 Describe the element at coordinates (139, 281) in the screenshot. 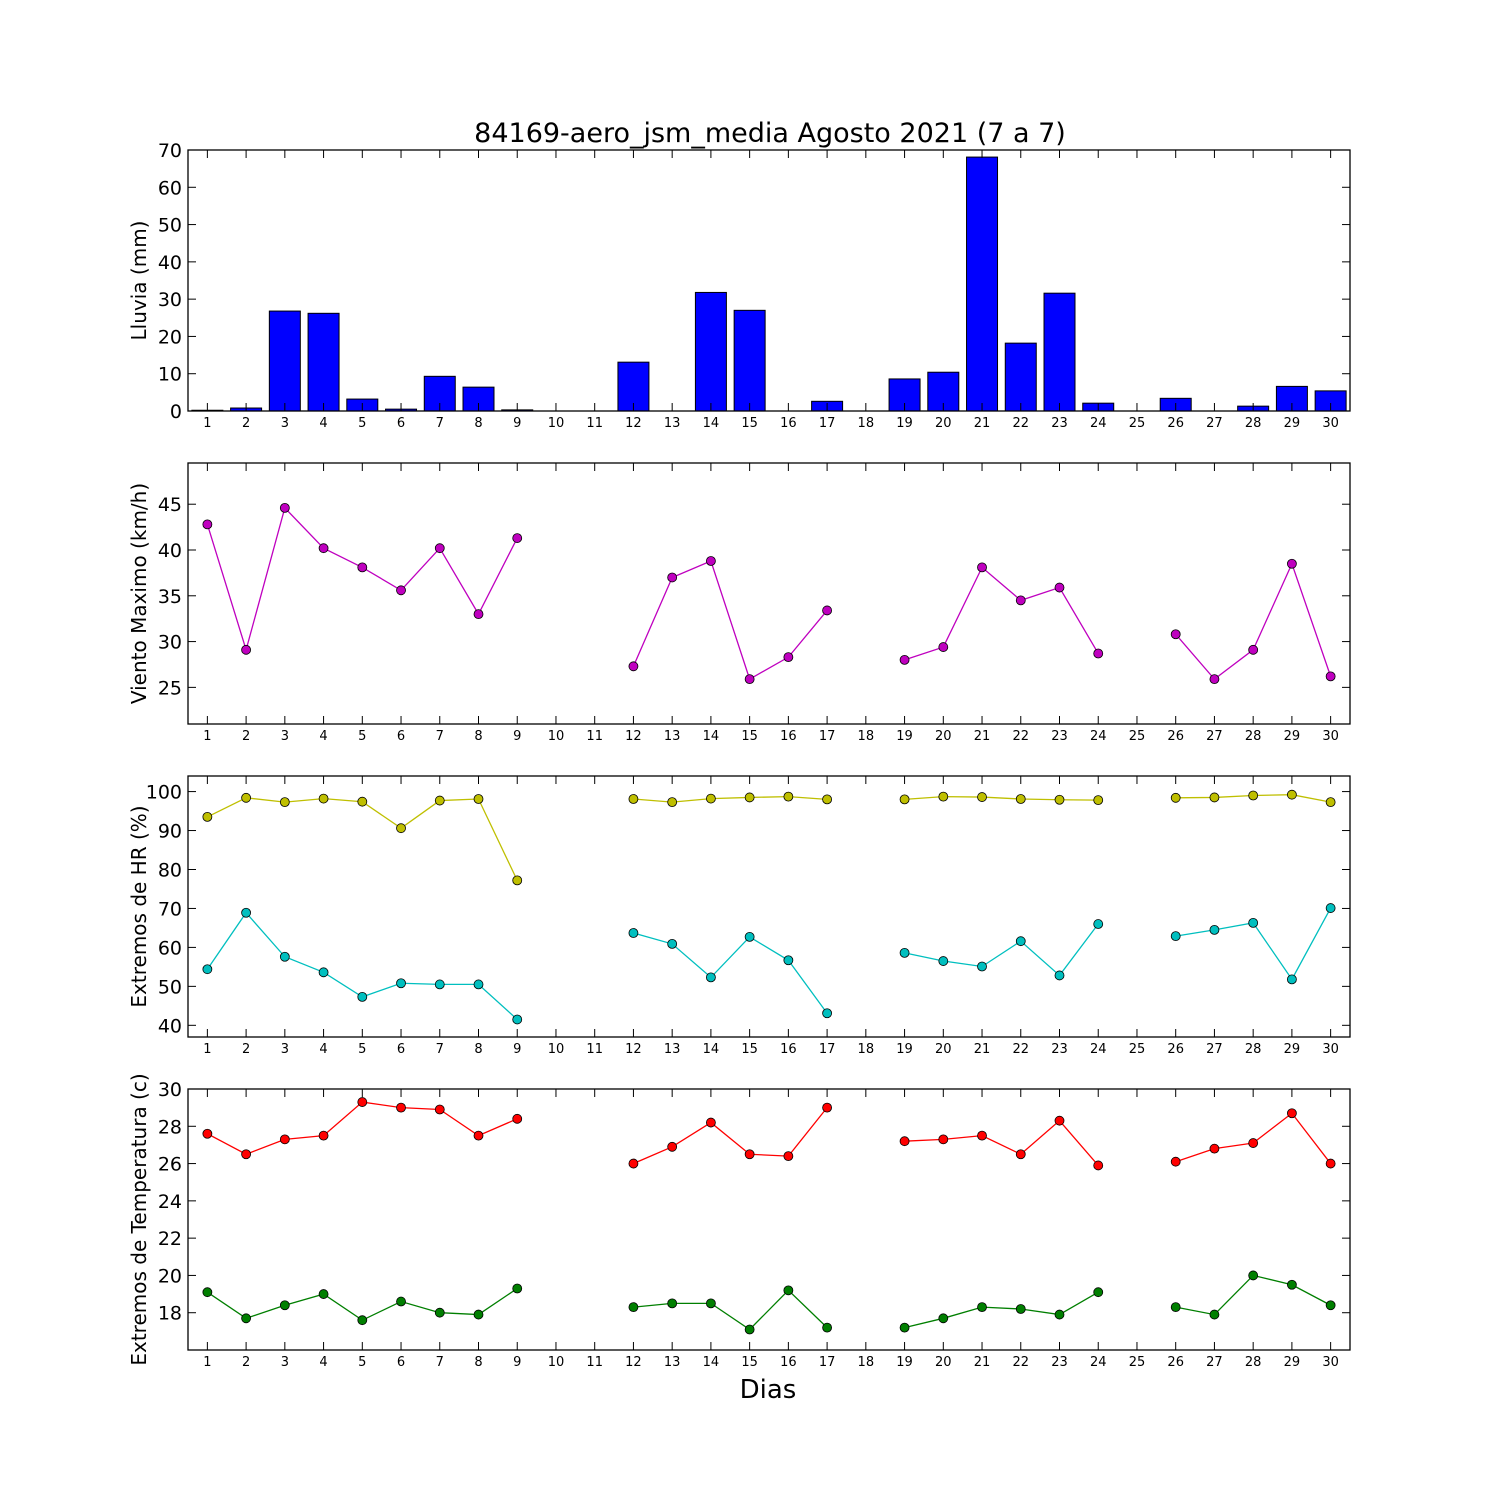

I see `y-axis-label: Lluvia (mm)` at that location.